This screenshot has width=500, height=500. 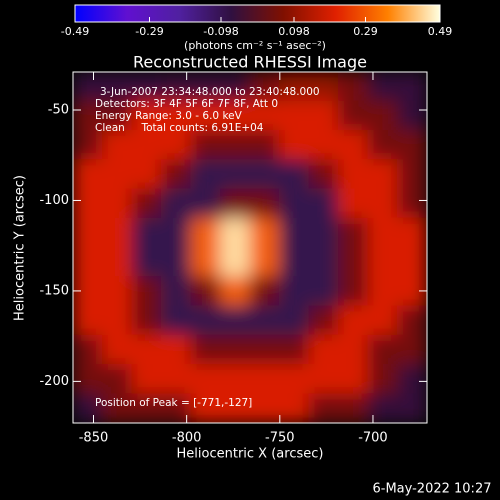 What do you see at coordinates (20, 248) in the screenshot?
I see `y-axis-label: Heliocentric Y (arcsec)` at bounding box center [20, 248].